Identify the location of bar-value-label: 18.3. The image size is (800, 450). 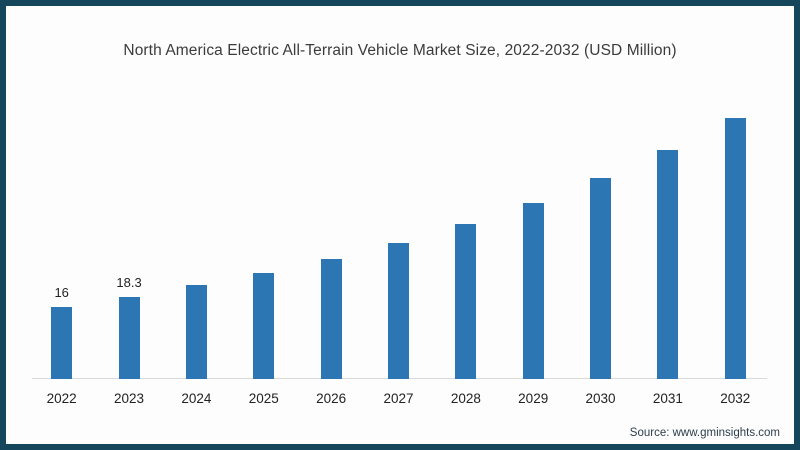
(129, 282).